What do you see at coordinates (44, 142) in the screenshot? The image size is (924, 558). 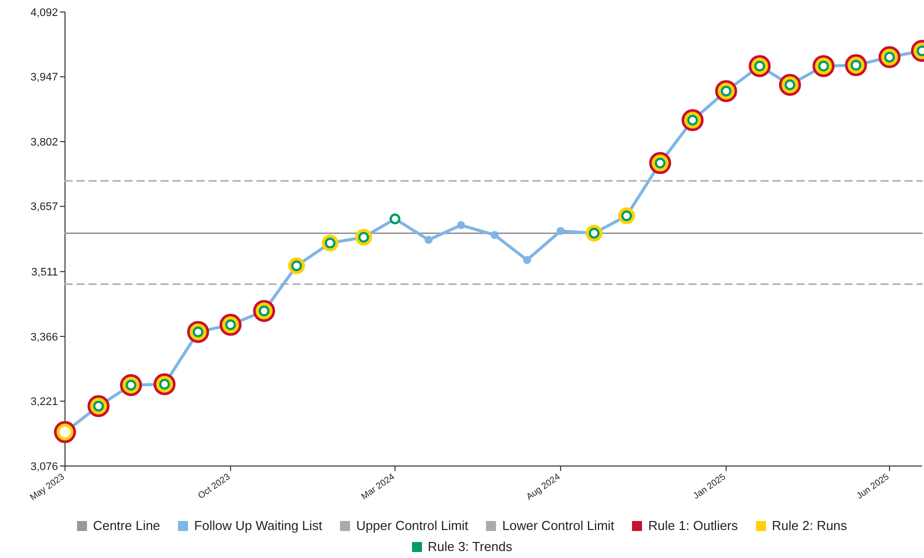 I see `y-tick-label: 3,802` at bounding box center [44, 142].